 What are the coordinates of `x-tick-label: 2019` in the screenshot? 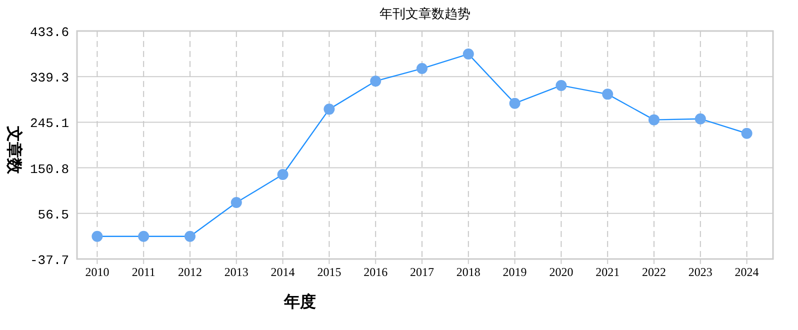 It's located at (514, 272).